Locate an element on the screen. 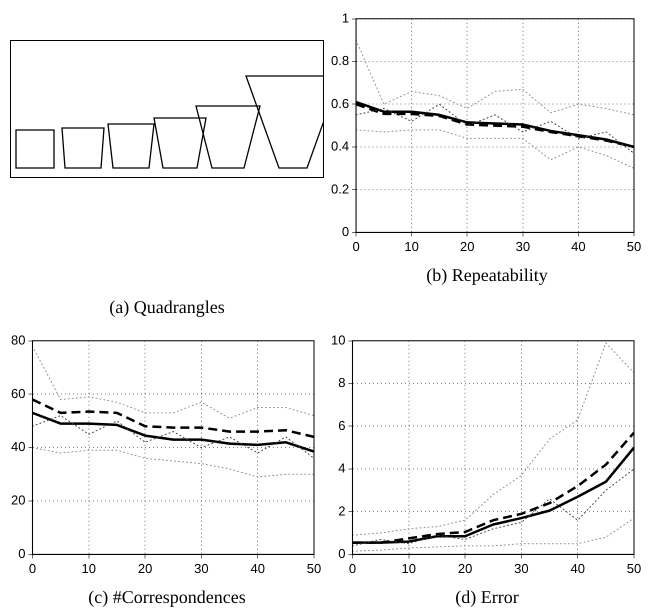  y-tick-label: 4 is located at coordinates (342, 468).